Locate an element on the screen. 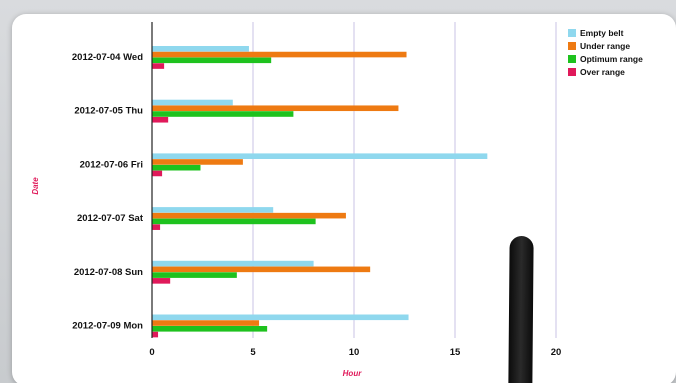  x-axis-title: Hour is located at coordinates (353, 373).